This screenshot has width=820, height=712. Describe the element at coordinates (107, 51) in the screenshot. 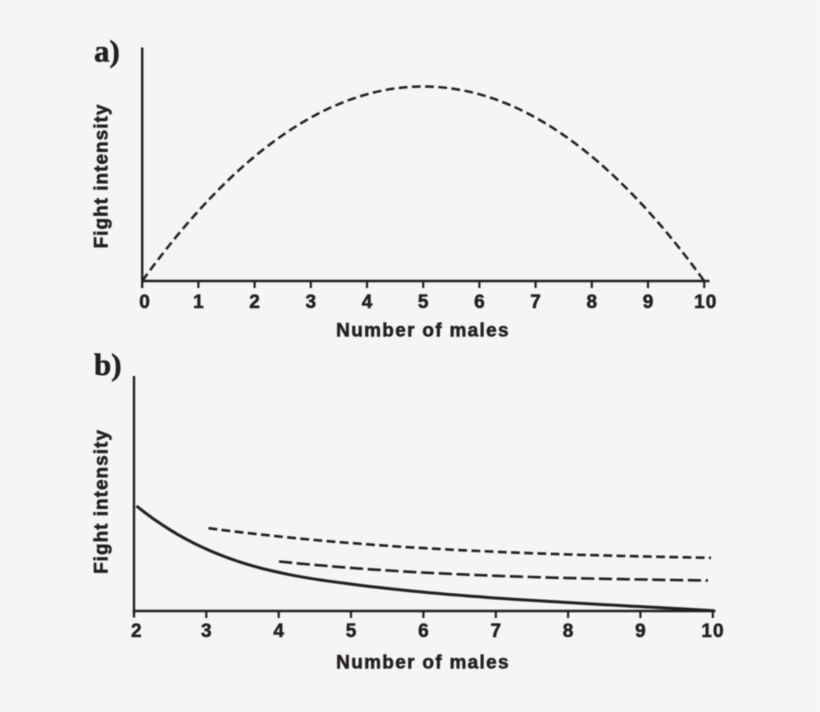

I see `svg-text: a)` at that location.